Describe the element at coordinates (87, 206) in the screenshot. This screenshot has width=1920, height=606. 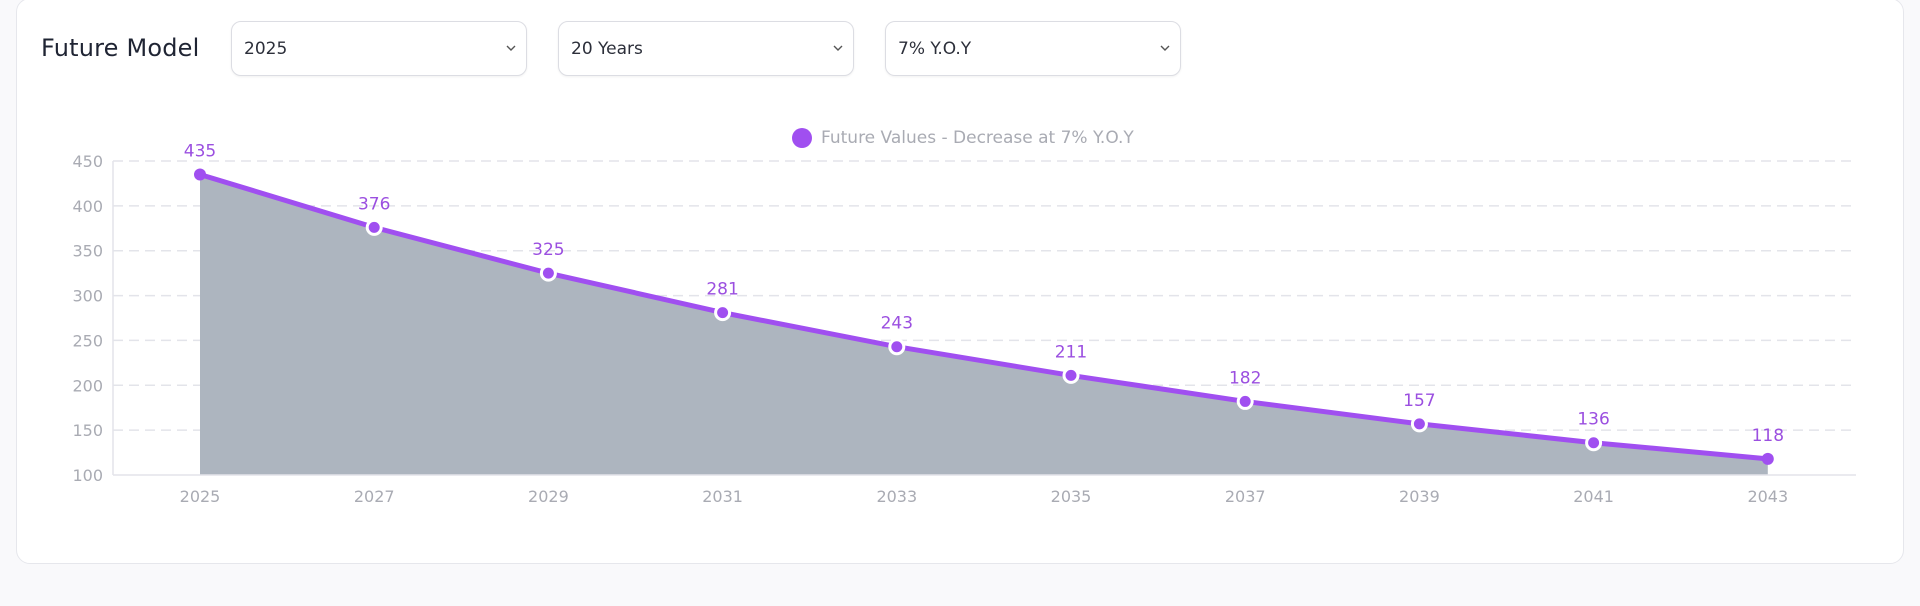
I see `y-tick-label: 400` at that location.